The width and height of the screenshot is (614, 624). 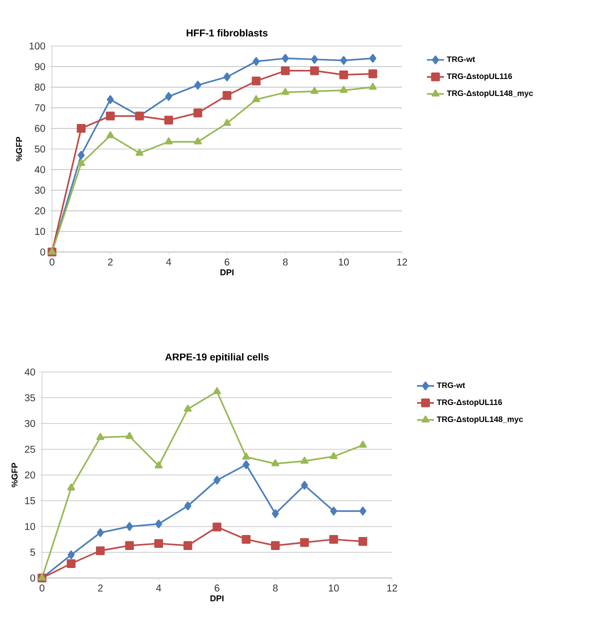 I want to click on y-tick-label: 90, so click(x=40, y=66).